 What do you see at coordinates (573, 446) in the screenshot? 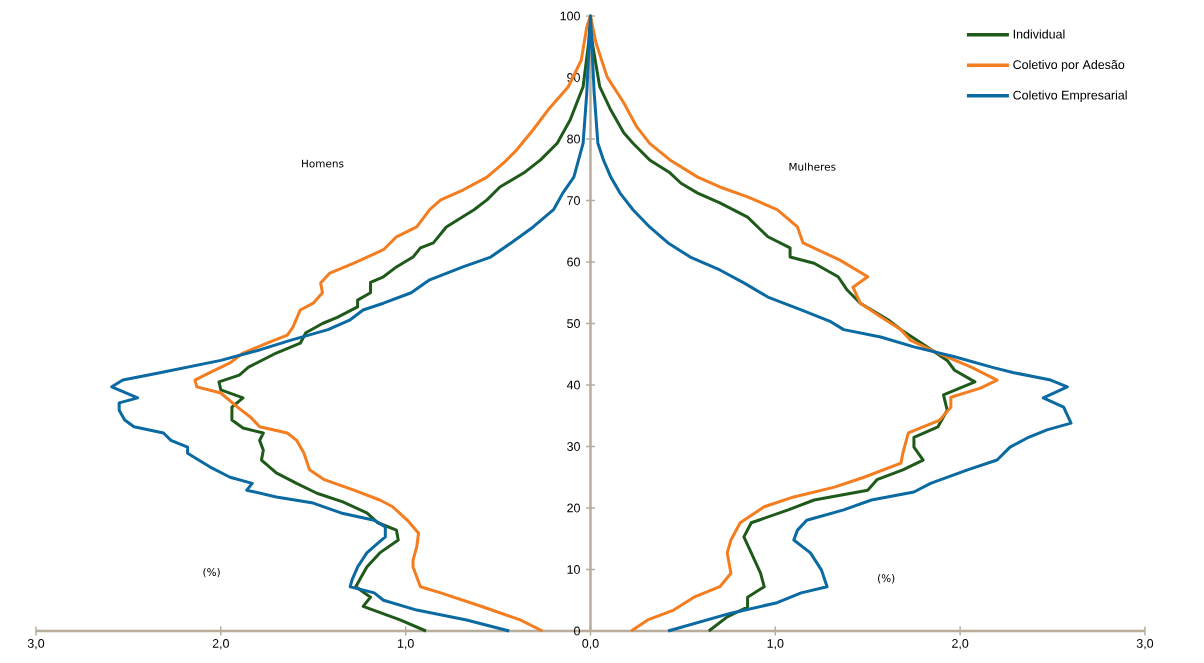
I see `y-tick-label: 30` at bounding box center [573, 446].